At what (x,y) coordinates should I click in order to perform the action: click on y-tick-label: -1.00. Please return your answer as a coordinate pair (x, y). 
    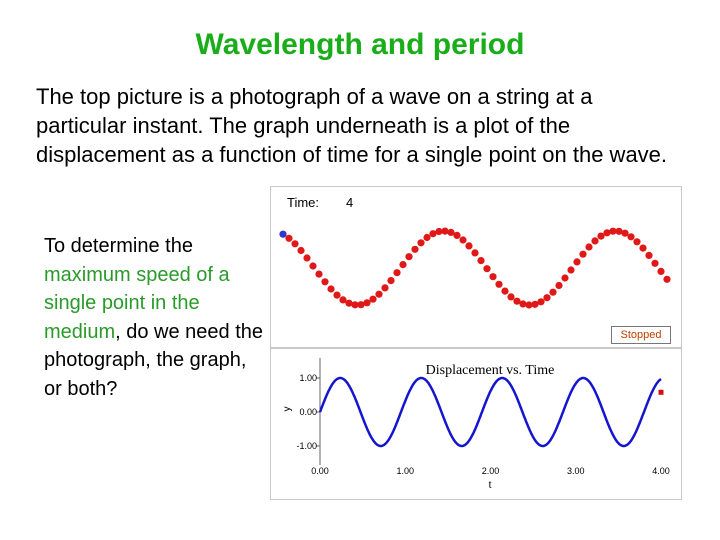
    Looking at the image, I should click on (306, 446).